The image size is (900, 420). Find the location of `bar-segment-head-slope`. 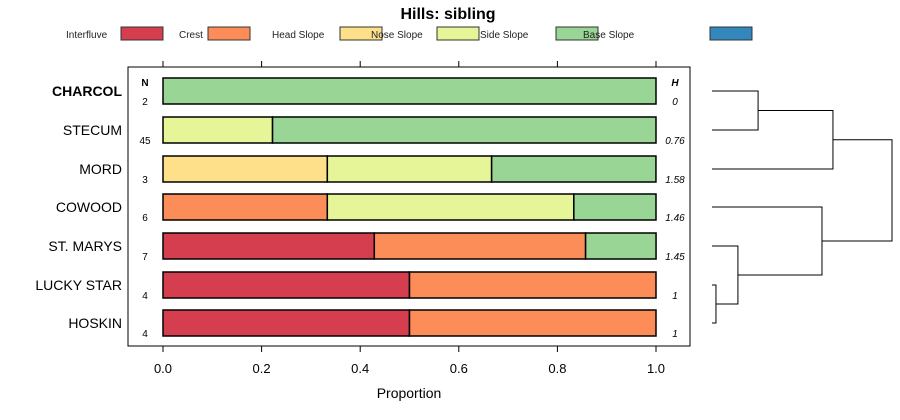

bar-segment-head-slope is located at coordinates (245, 169).